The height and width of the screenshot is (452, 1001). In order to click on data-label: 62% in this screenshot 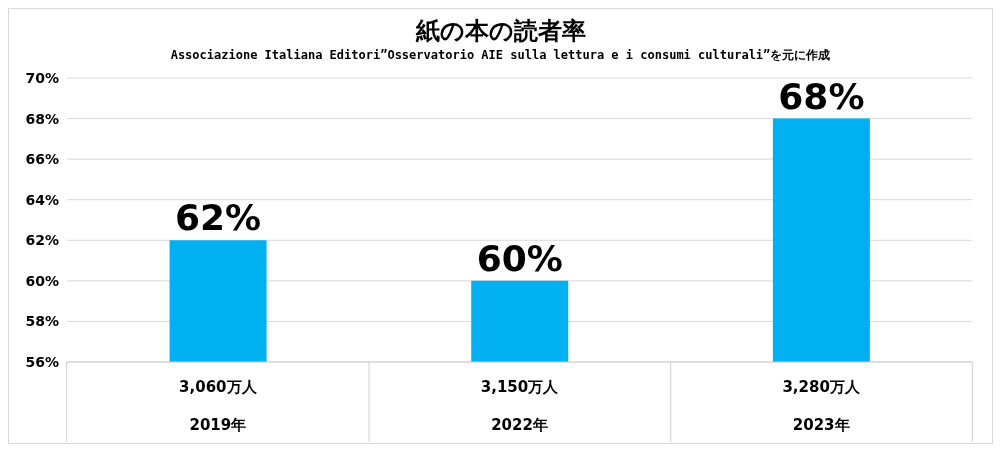, I will do `click(218, 218)`.